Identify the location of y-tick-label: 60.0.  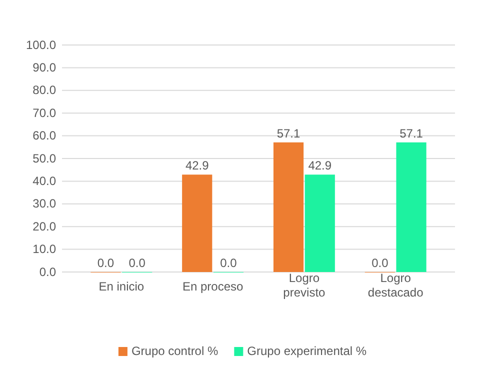
(44, 135).